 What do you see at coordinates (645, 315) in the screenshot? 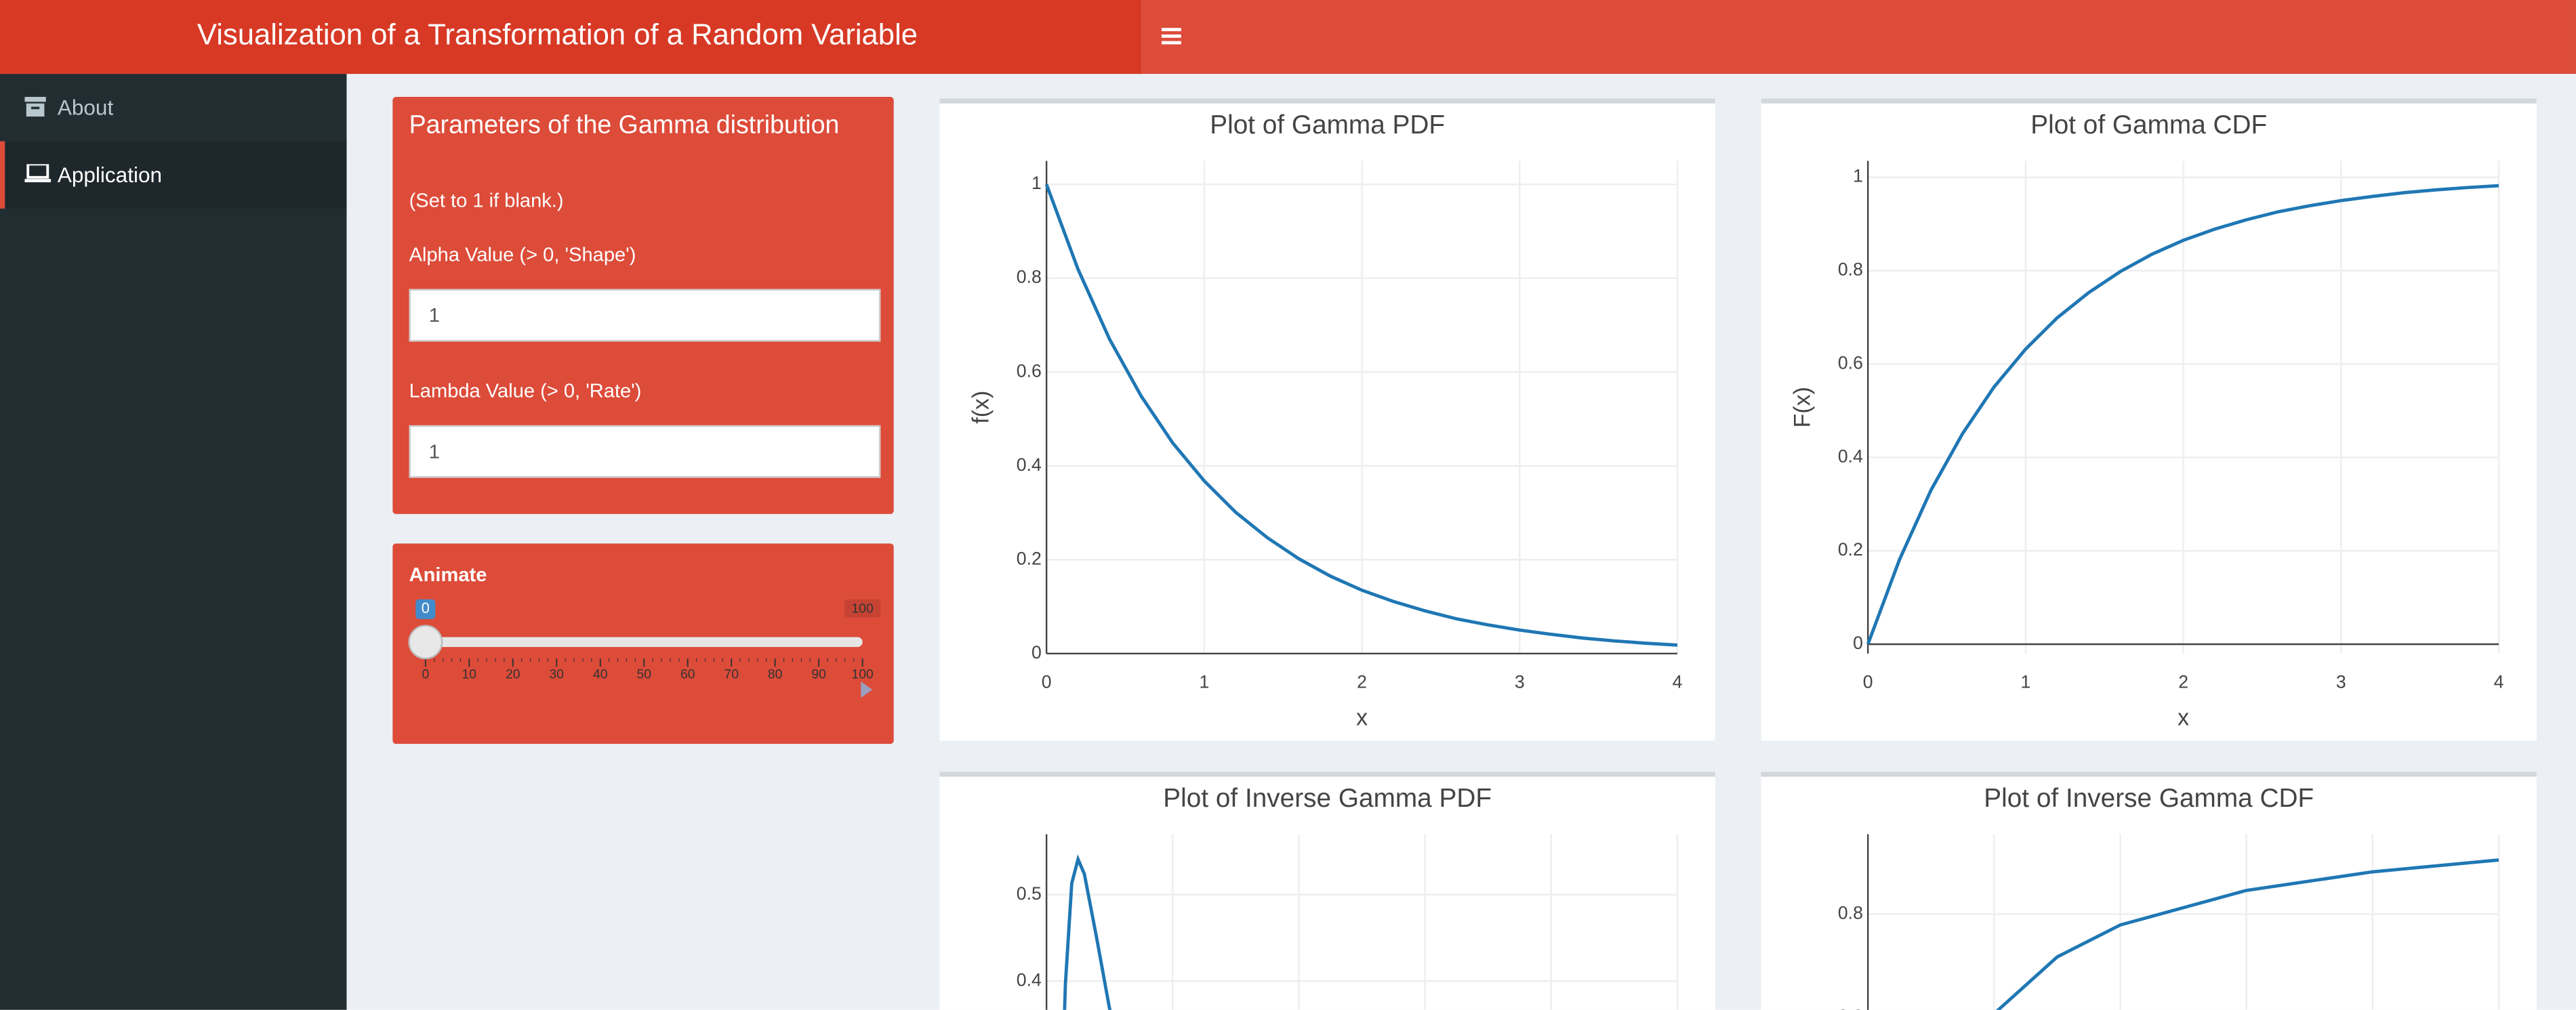
I see `alpha-input: 1` at bounding box center [645, 315].